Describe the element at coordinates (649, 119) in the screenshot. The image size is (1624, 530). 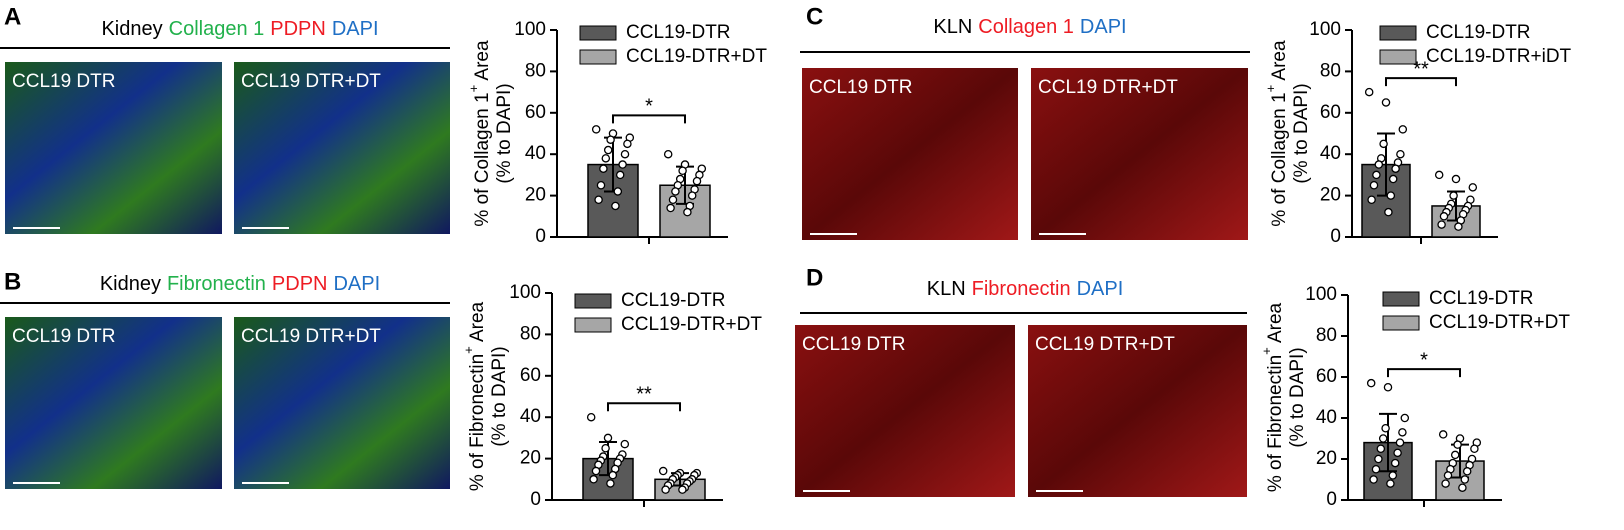
I see `significance-bracket` at that location.